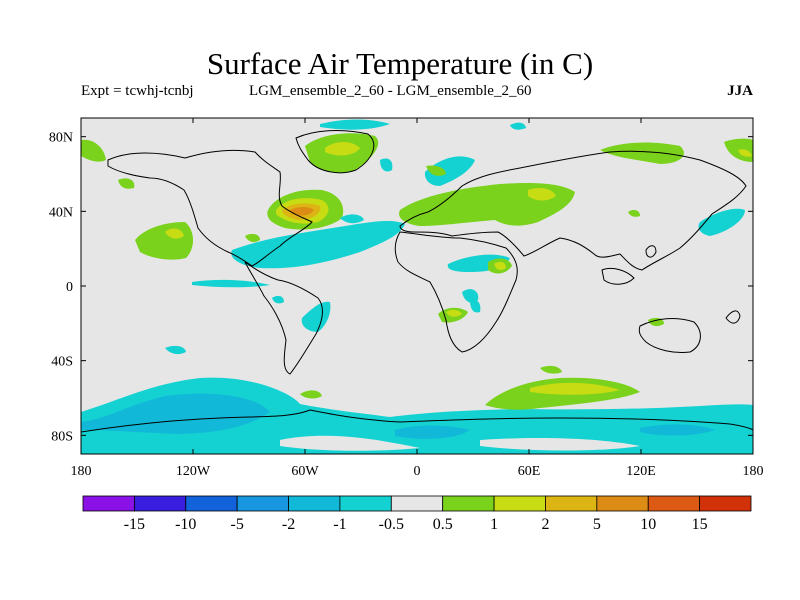  Describe the element at coordinates (740, 91) in the screenshot. I see `season-label: JJA` at that location.